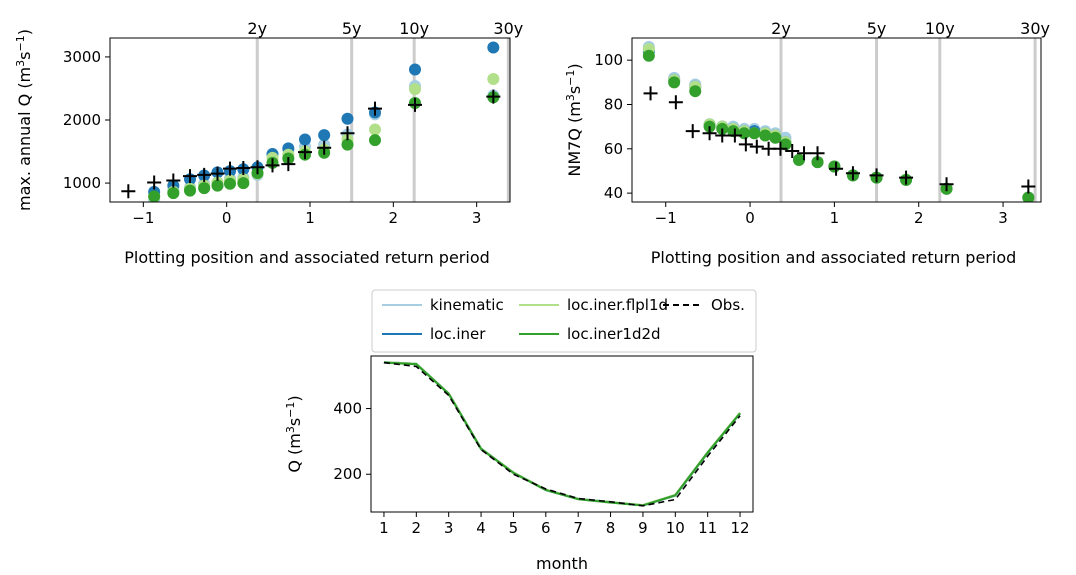 The image size is (1076, 575). Describe the element at coordinates (493, 79) in the screenshot. I see `point-loc_iner_flpl1d` at that location.